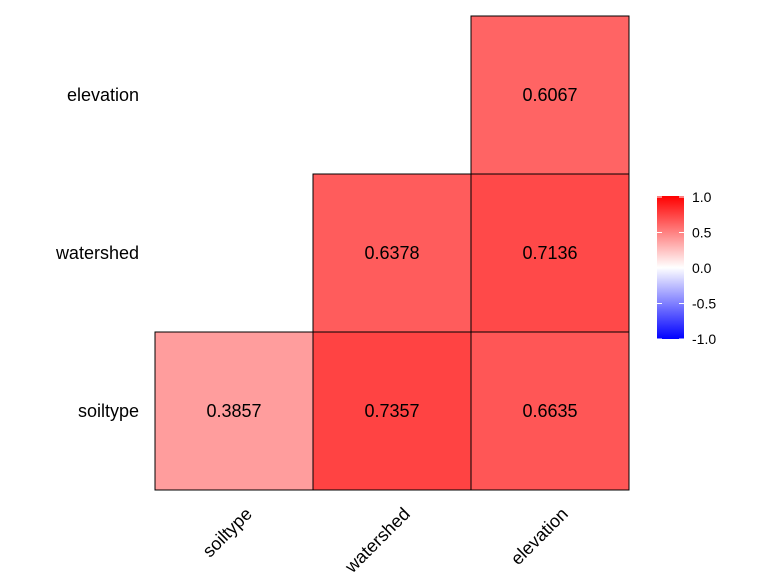 Image resolution: width=766 pixels, height=586 pixels. I want to click on legend-tick-label: 0.0, so click(702, 268).